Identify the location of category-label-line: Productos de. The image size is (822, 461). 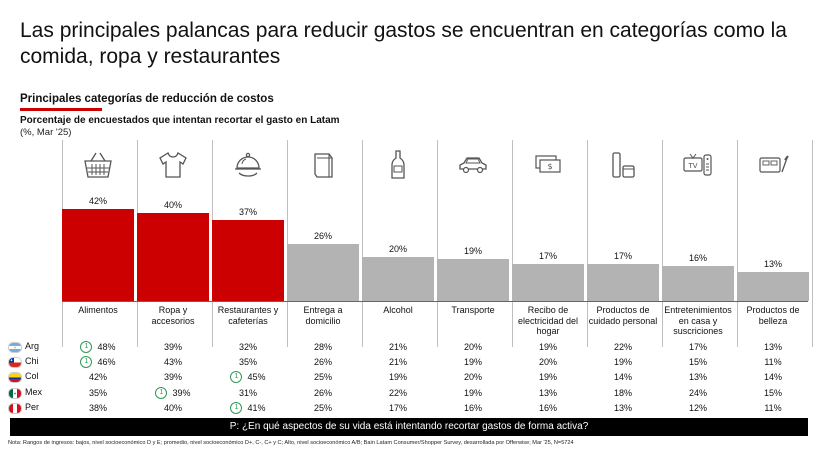
(773, 310).